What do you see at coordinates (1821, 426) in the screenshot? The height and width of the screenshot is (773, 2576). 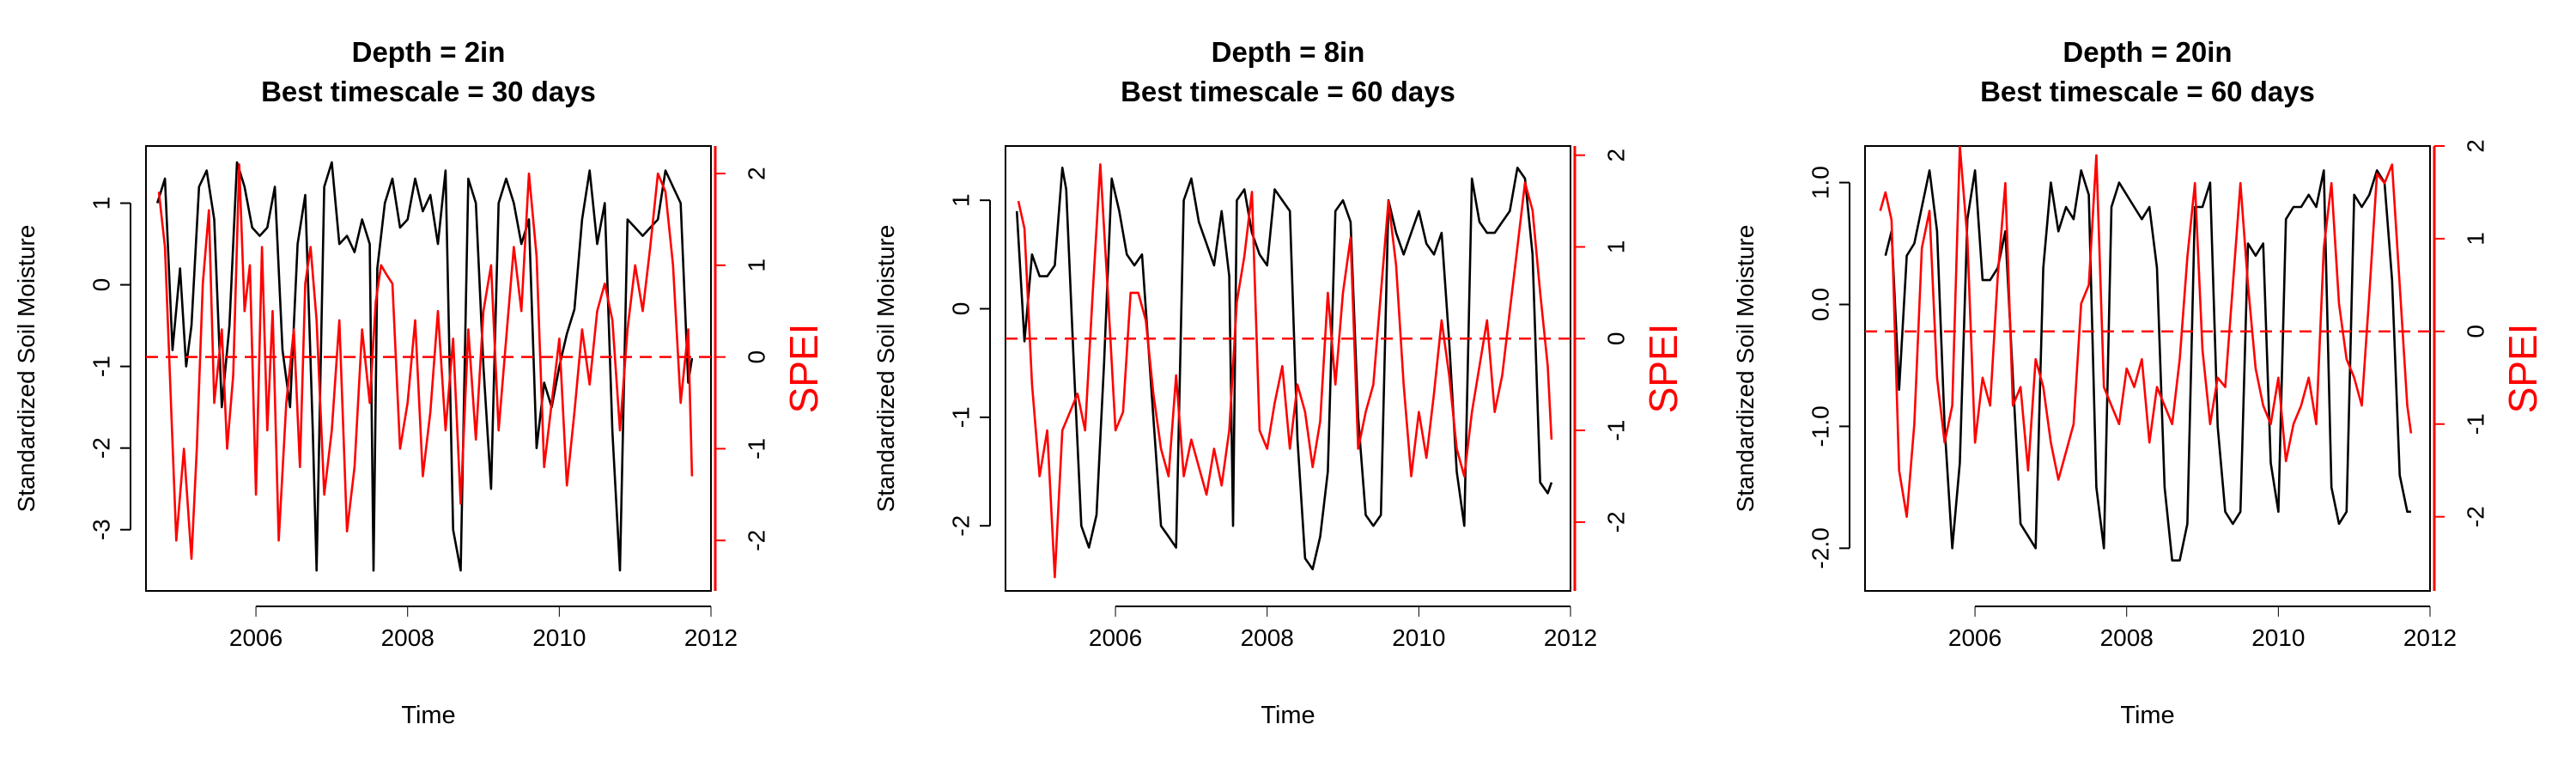 I see `left-y-tick-label: -1.0` at bounding box center [1821, 426].